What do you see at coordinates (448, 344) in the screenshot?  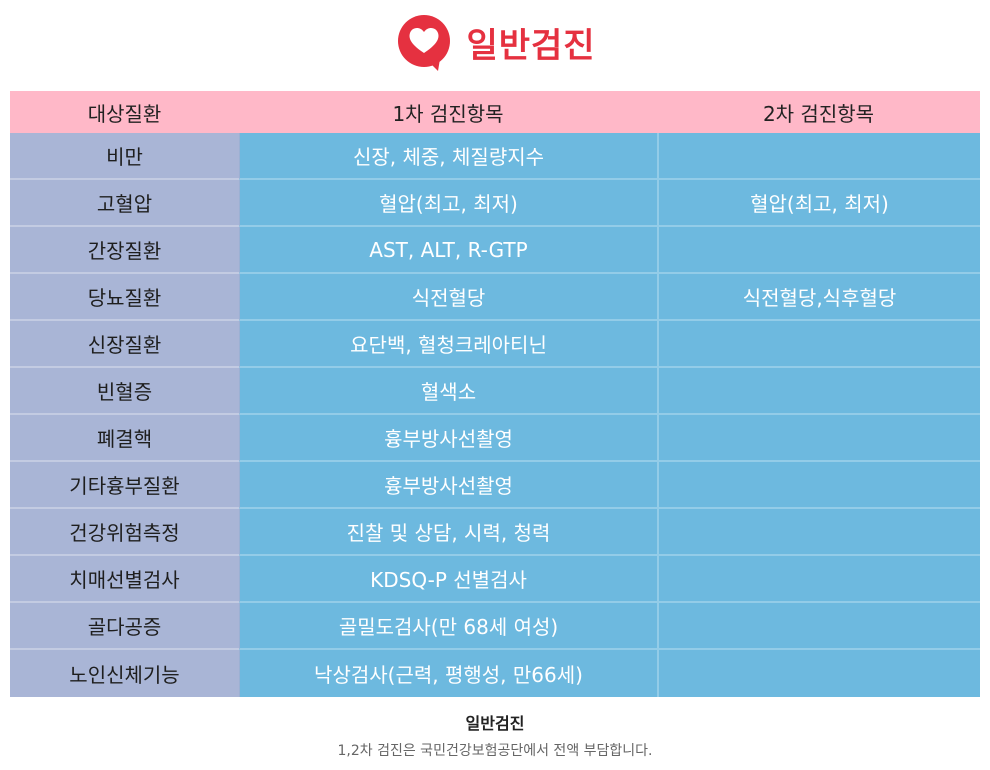 I see `first-exam-cell: 요단백, 혈청크레아티닌` at bounding box center [448, 344].